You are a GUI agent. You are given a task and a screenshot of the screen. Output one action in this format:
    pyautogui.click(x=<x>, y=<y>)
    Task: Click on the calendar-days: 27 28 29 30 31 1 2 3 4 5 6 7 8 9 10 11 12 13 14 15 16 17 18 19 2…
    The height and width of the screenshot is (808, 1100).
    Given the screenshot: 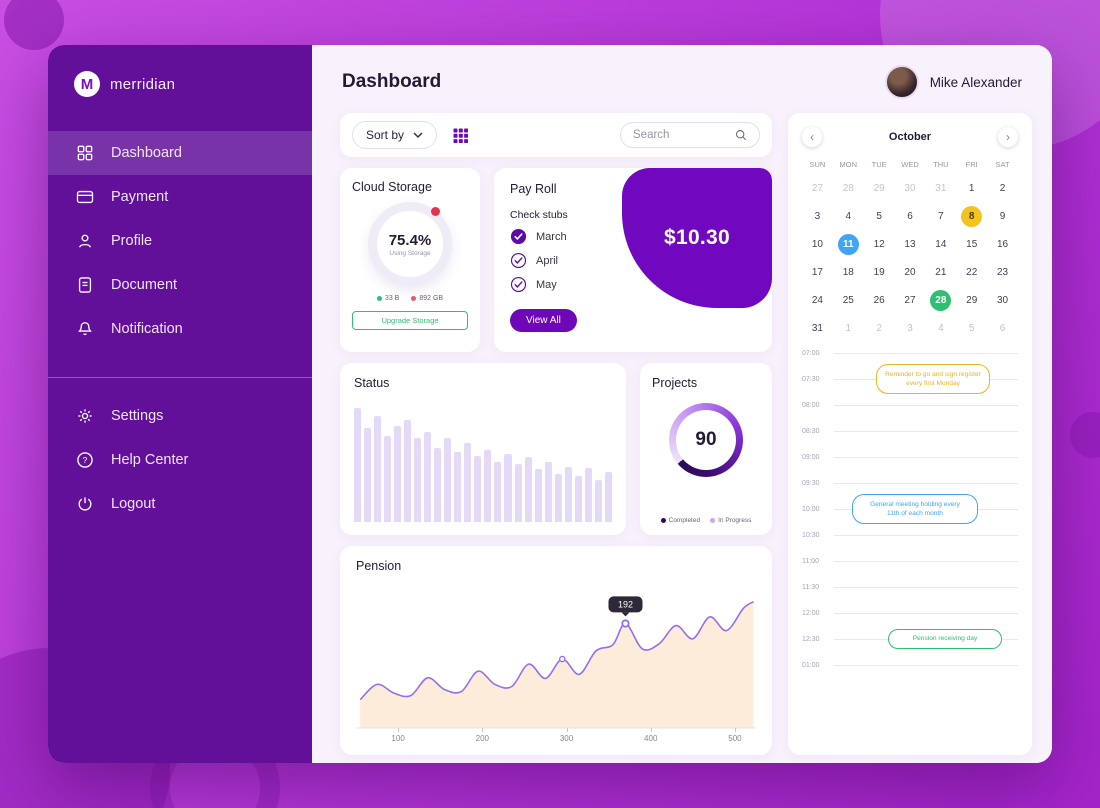 What is the action you would take?
    pyautogui.click(x=910, y=258)
    